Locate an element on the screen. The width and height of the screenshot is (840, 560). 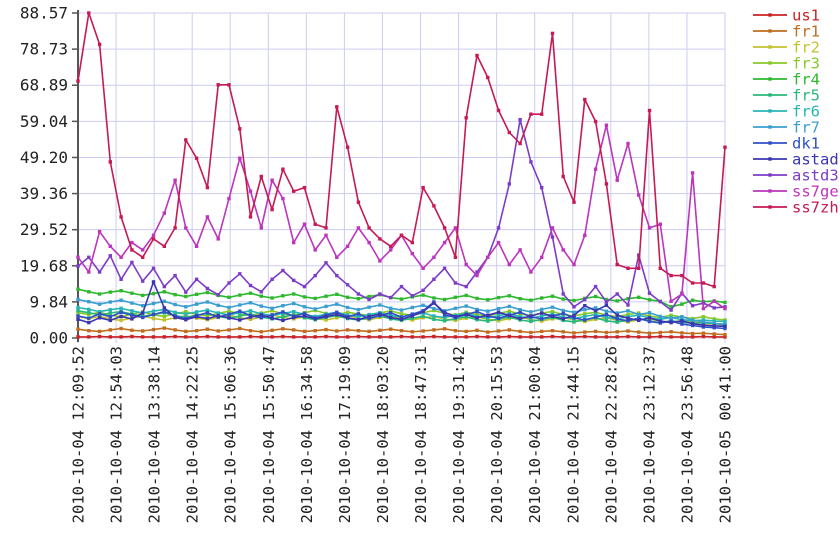
y-tick-label: 49.20 is located at coordinates (44, 157).